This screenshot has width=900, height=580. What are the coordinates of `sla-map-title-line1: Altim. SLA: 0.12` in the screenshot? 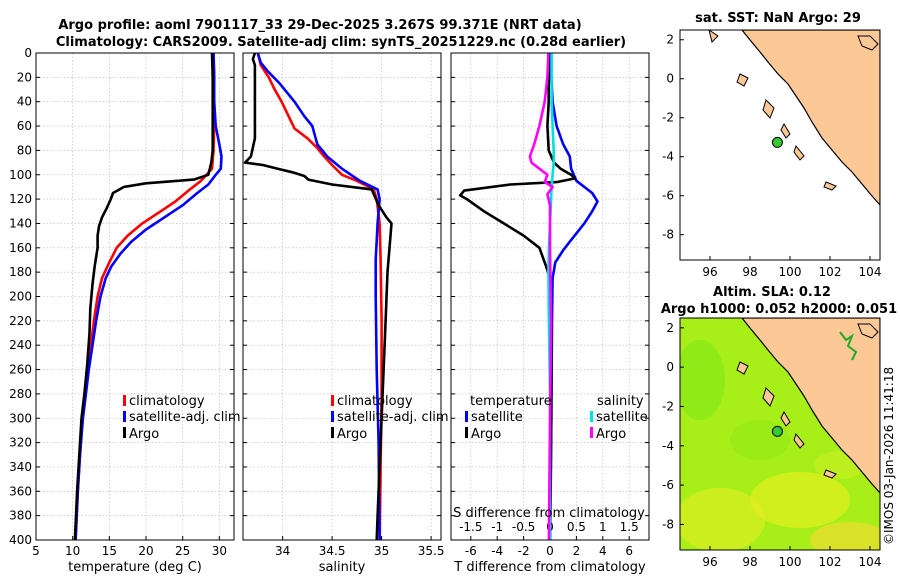 It's located at (772, 292).